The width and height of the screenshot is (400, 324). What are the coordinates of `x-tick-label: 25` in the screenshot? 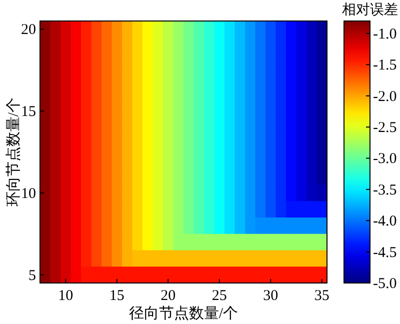 It's located at (219, 296).